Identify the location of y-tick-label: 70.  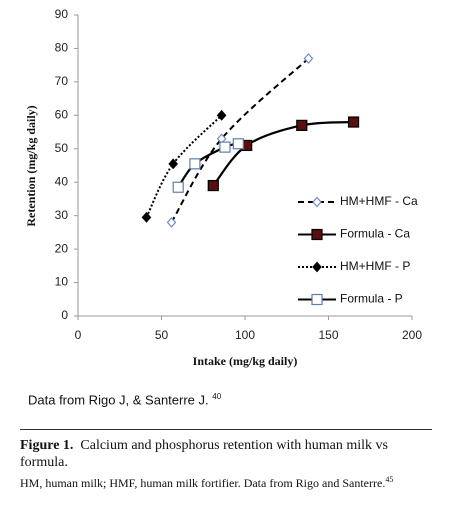
(62, 81).